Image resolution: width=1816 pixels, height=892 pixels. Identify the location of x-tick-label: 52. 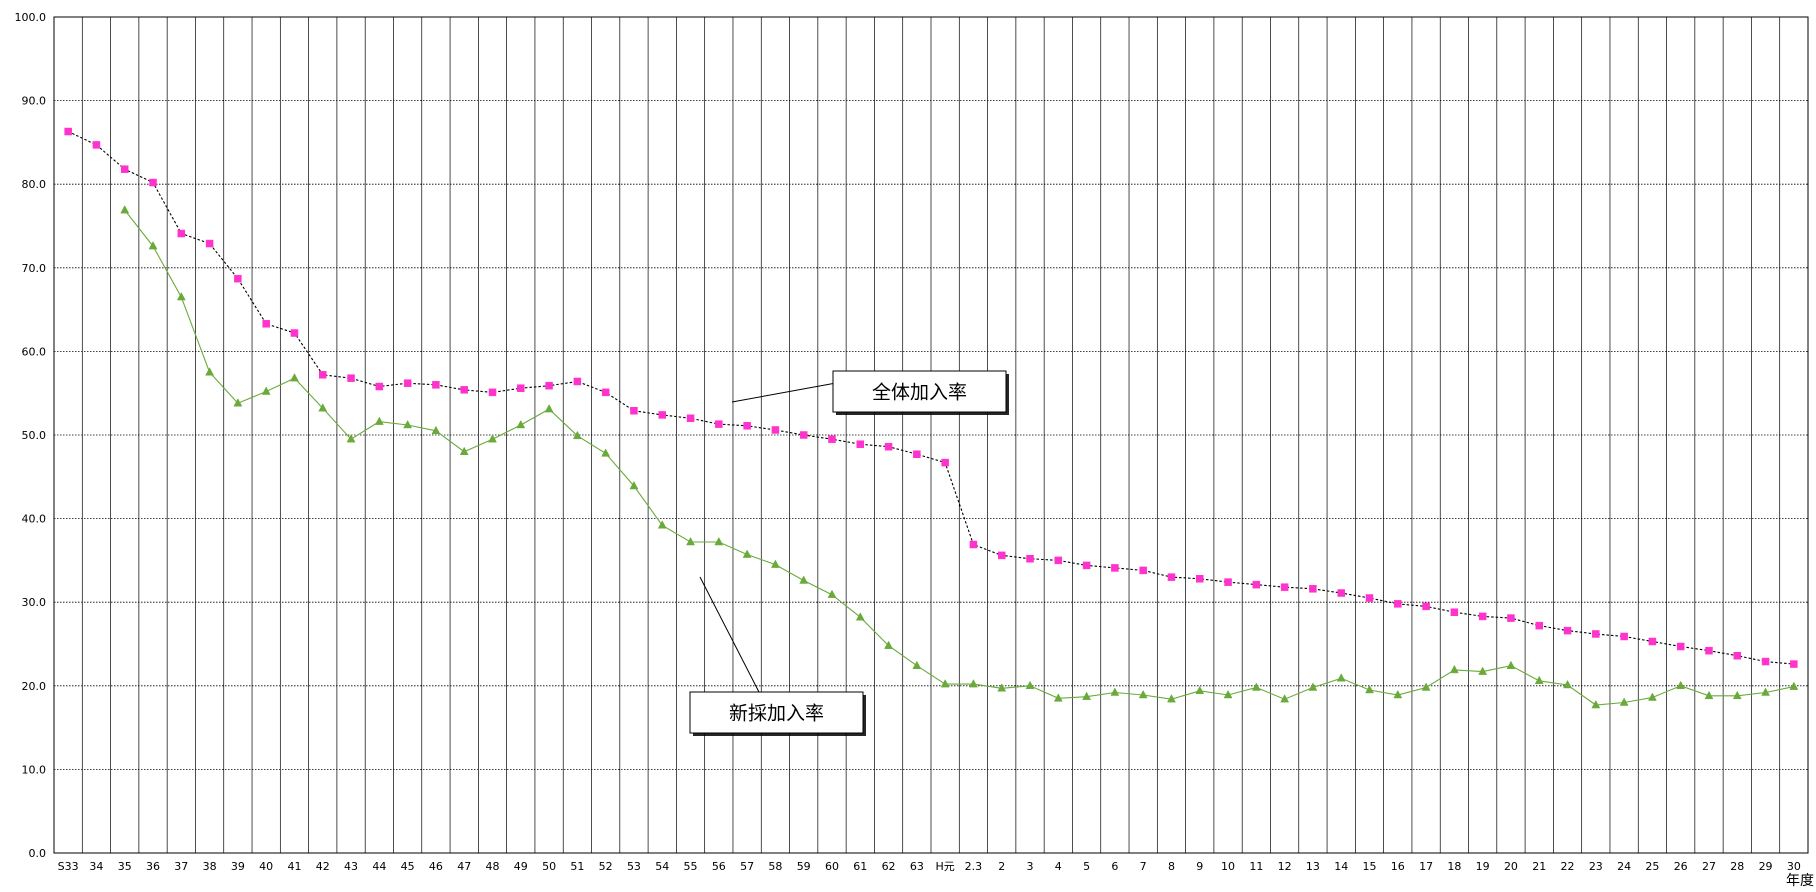
(606, 866).